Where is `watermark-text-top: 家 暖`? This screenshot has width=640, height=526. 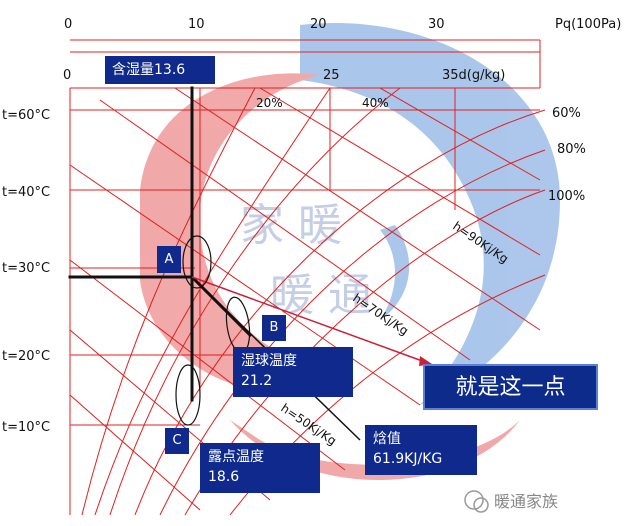 watermark-text-top: 家 暖 is located at coordinates (291, 225).